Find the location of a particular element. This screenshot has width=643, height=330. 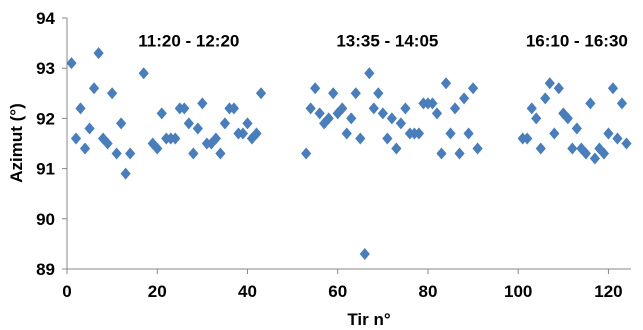

annotation-label: 16:10 - 16:30 is located at coordinates (577, 41).